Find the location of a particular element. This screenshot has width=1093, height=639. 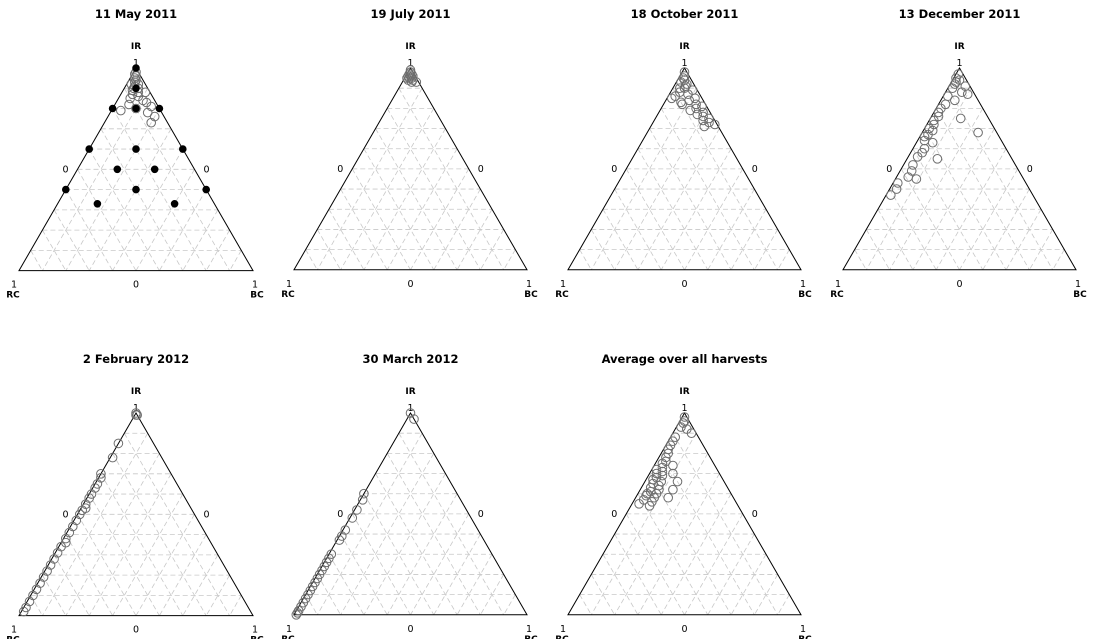

panel-title: Average over all harvests is located at coordinates (685, 359).